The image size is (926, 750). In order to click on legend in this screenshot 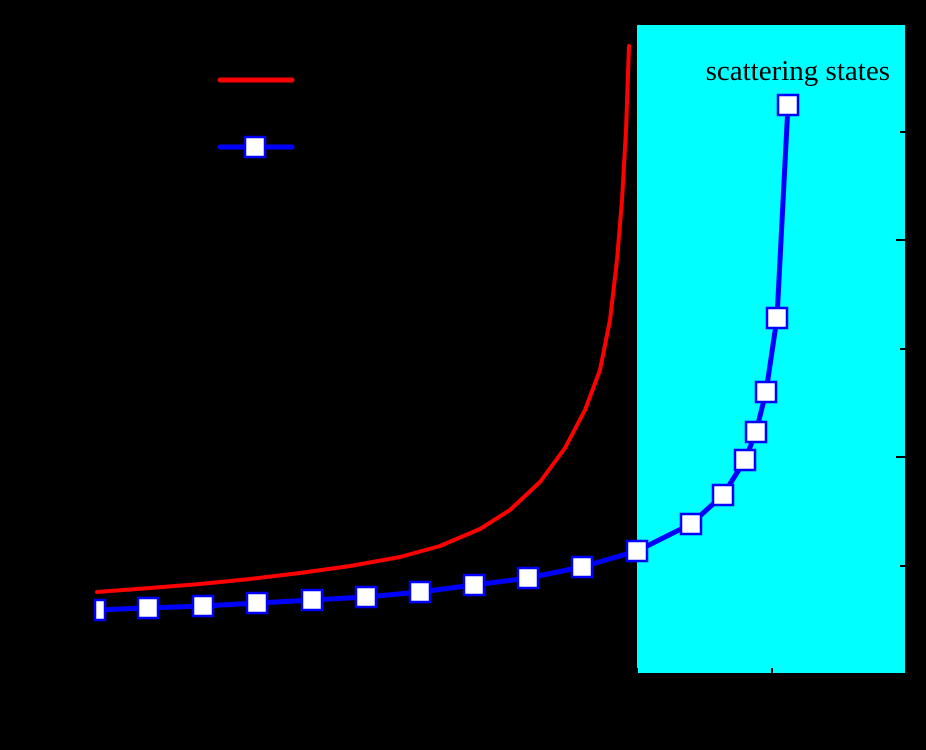, I will do `click(256, 118)`.